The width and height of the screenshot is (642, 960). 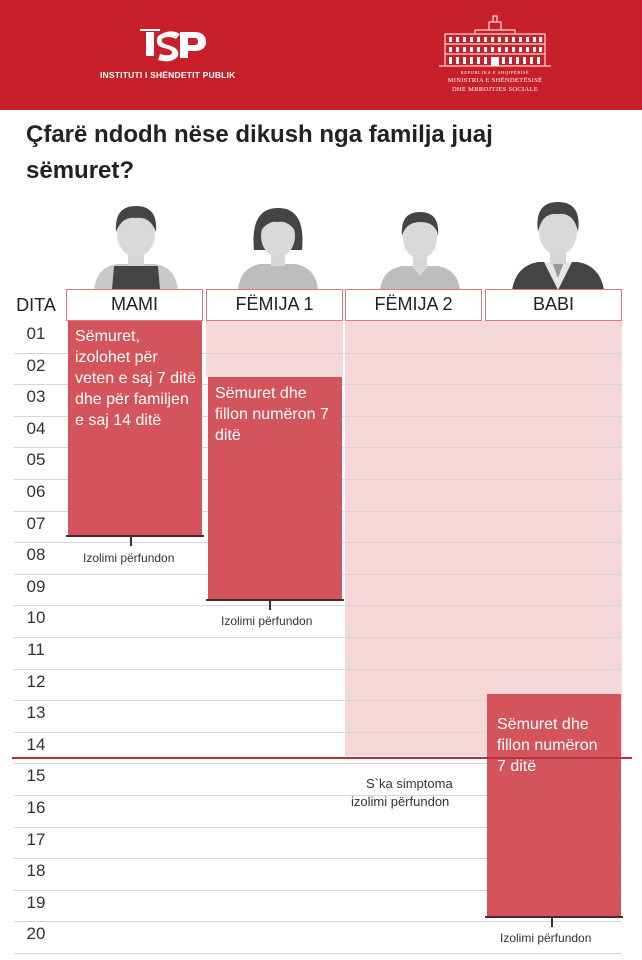 I want to click on day-number: 14, so click(x=36, y=744).